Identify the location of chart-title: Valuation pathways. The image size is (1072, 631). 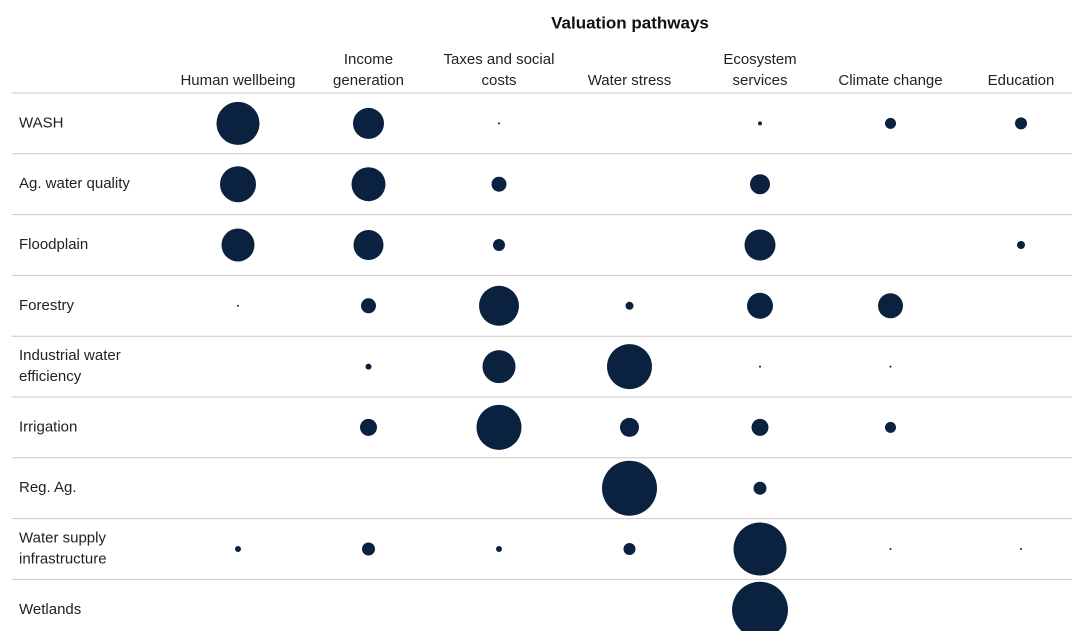
(630, 22).